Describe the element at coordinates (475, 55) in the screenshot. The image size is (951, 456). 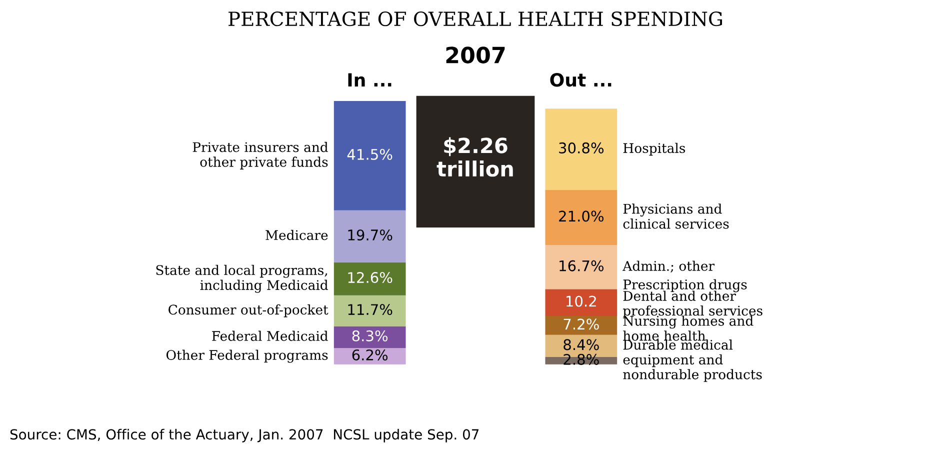
I see `chart-subtitle: 2007` at that location.